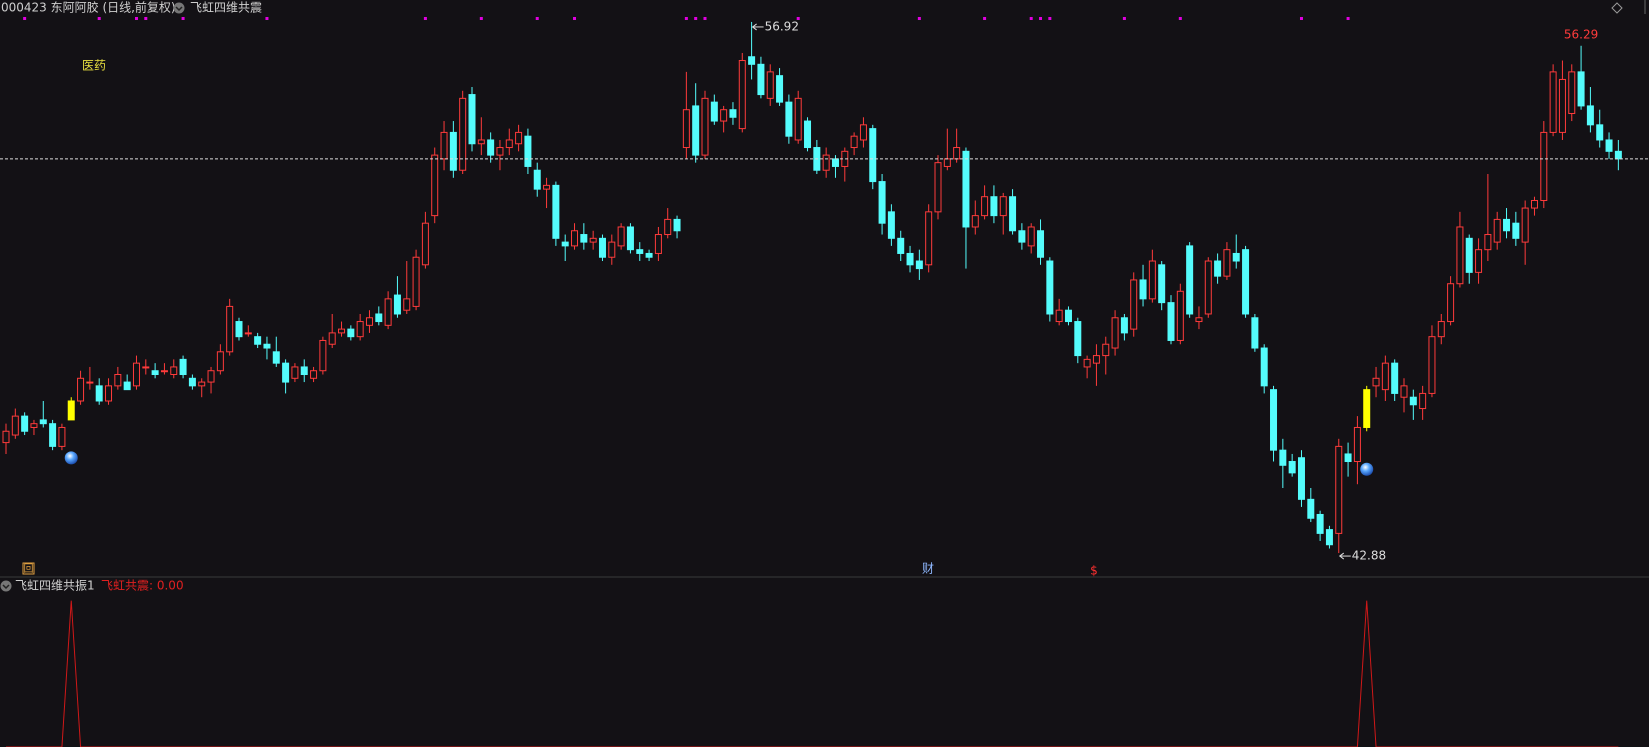  What do you see at coordinates (928, 569) in the screenshot?
I see `event-icon: 财` at bounding box center [928, 569].